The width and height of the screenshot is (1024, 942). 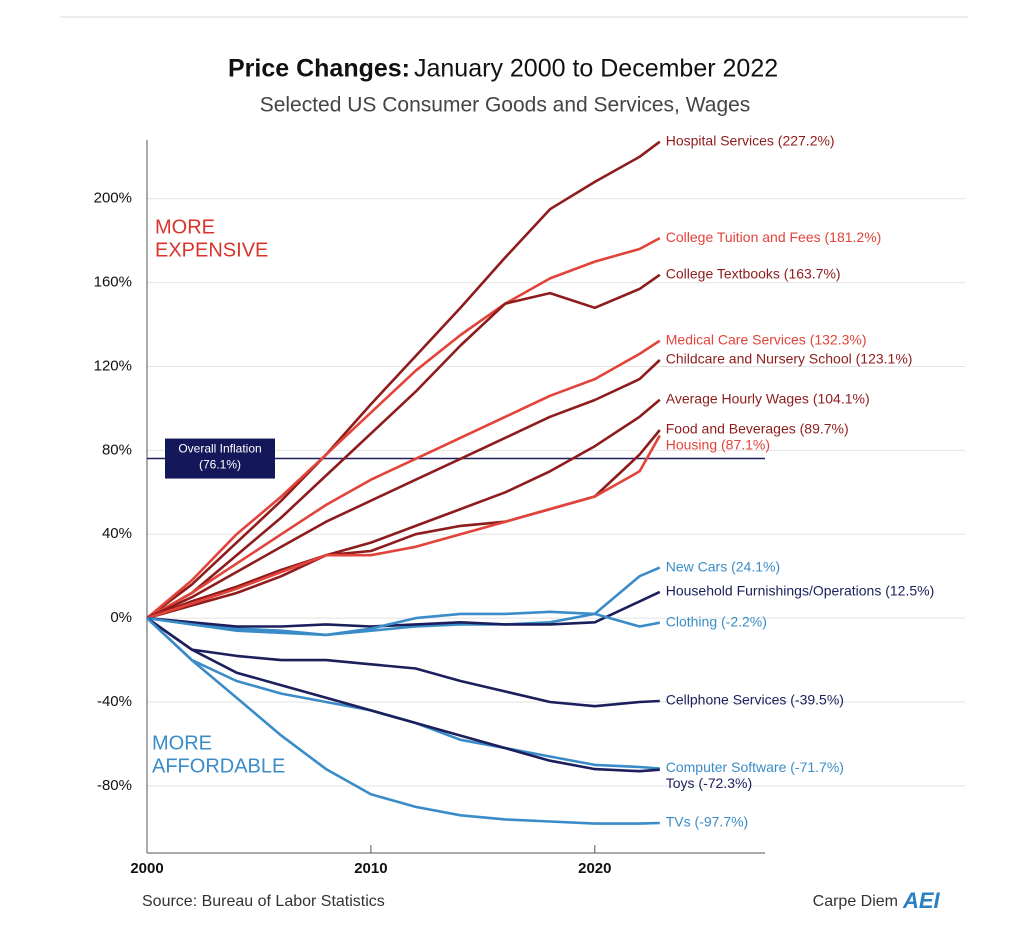 I want to click on series-label: Hospital Services (227.2%), so click(x=750, y=140).